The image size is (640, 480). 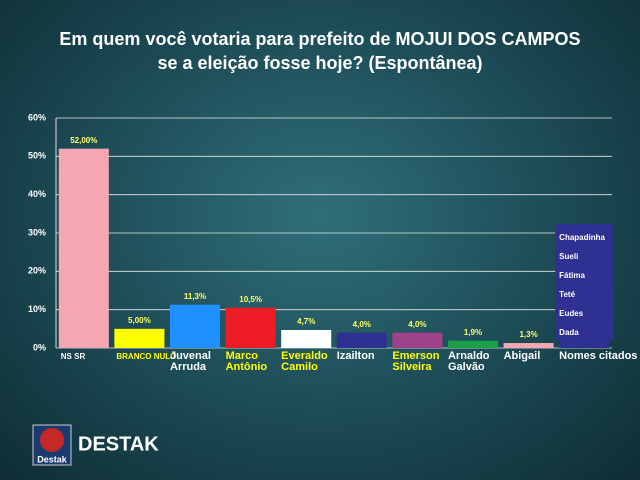 What do you see at coordinates (306, 321) in the screenshot?
I see `value-label: 4,7%` at bounding box center [306, 321].